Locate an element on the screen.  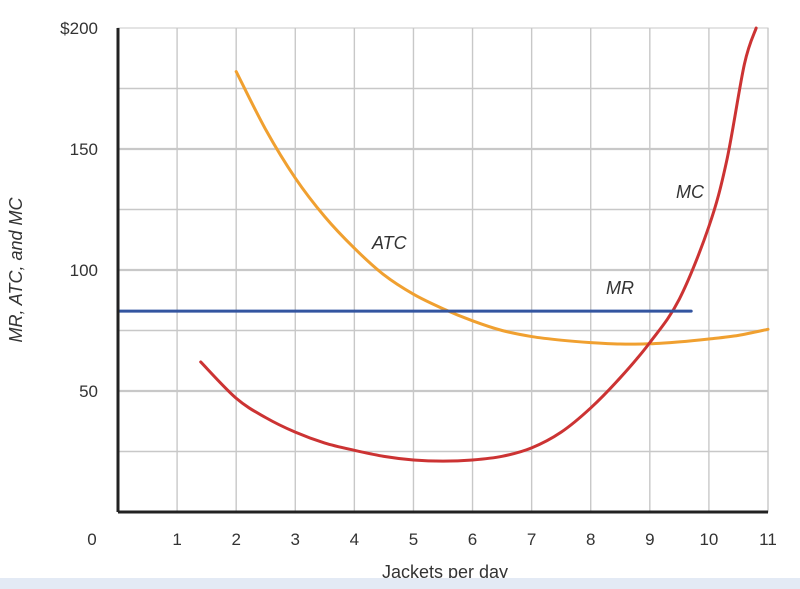
x-tick-label: 9 is located at coordinates (649, 539).